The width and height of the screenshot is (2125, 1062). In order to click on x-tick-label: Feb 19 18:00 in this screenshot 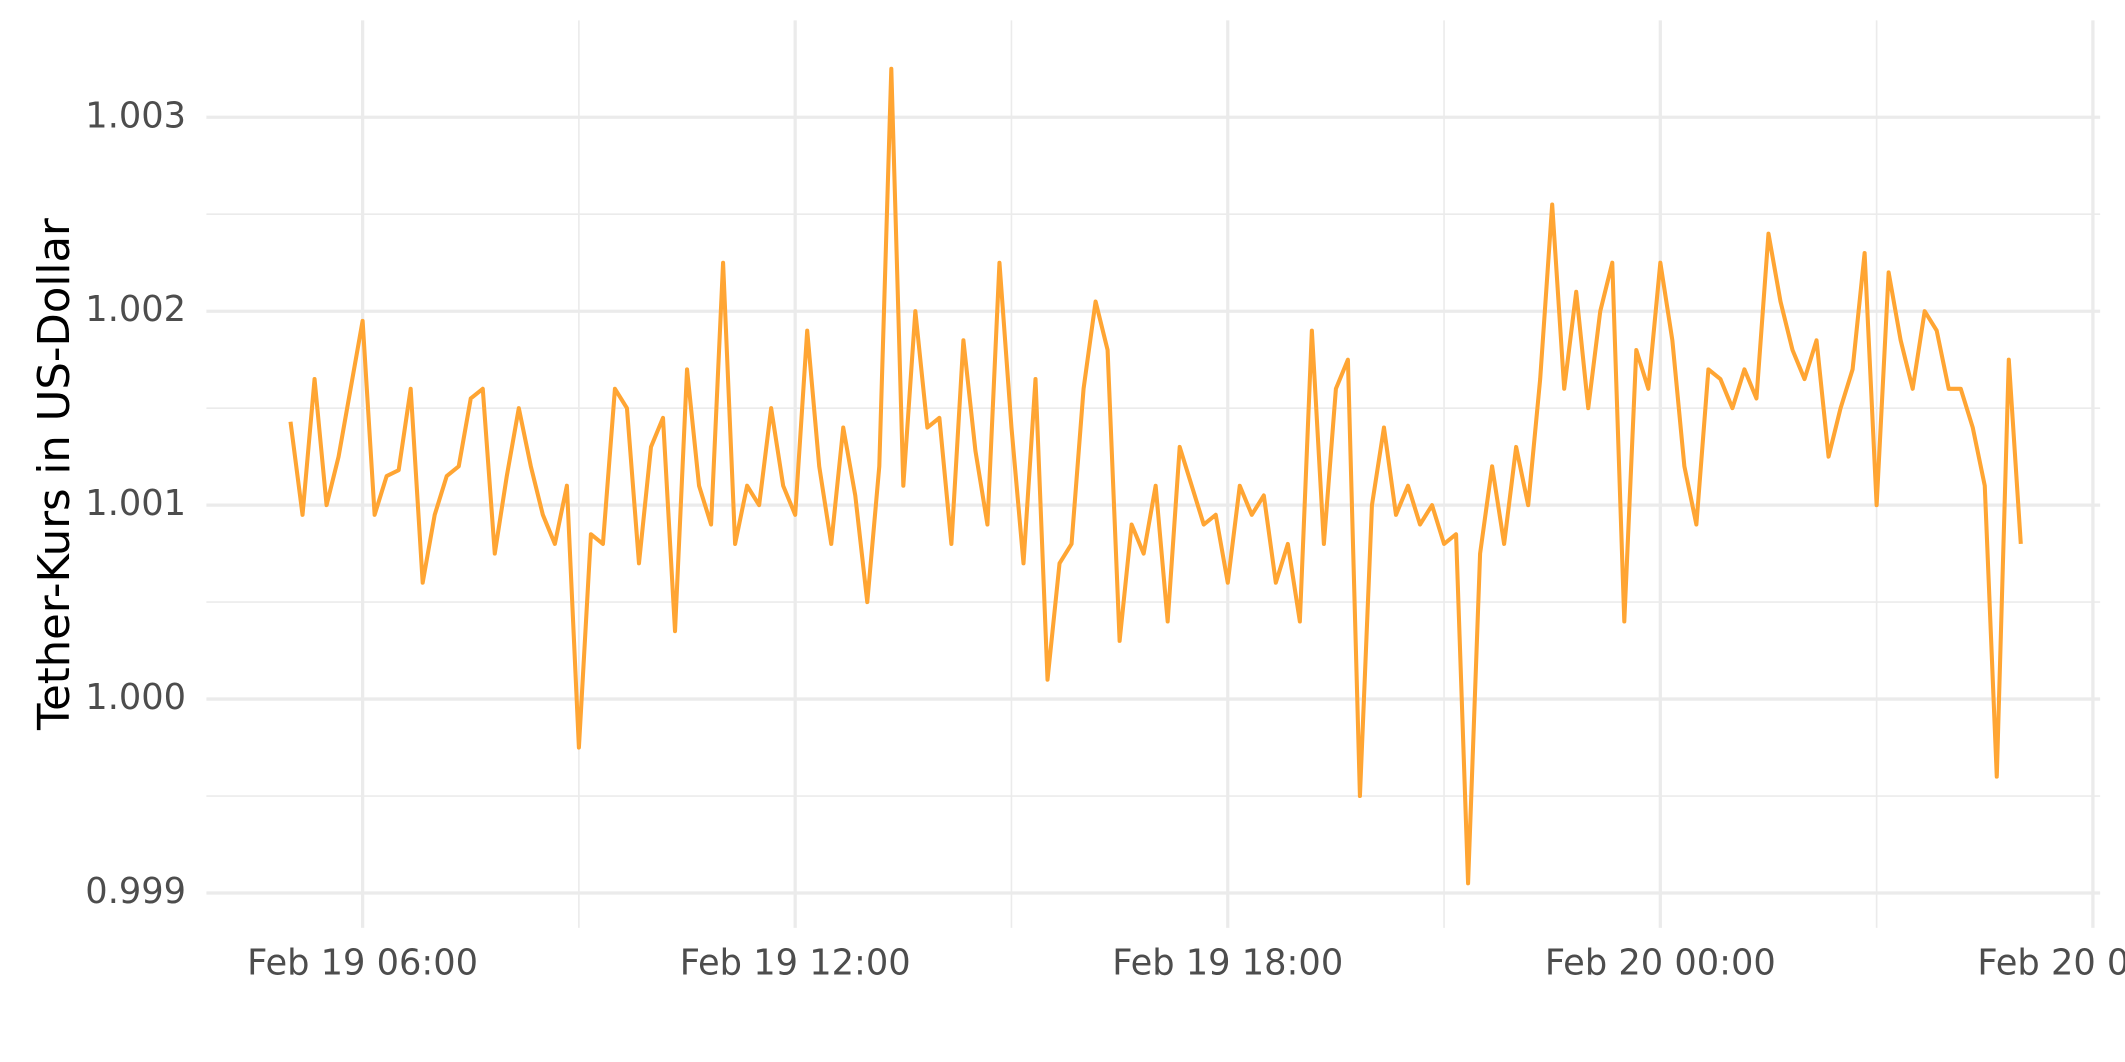, I will do `click(1227, 962)`.